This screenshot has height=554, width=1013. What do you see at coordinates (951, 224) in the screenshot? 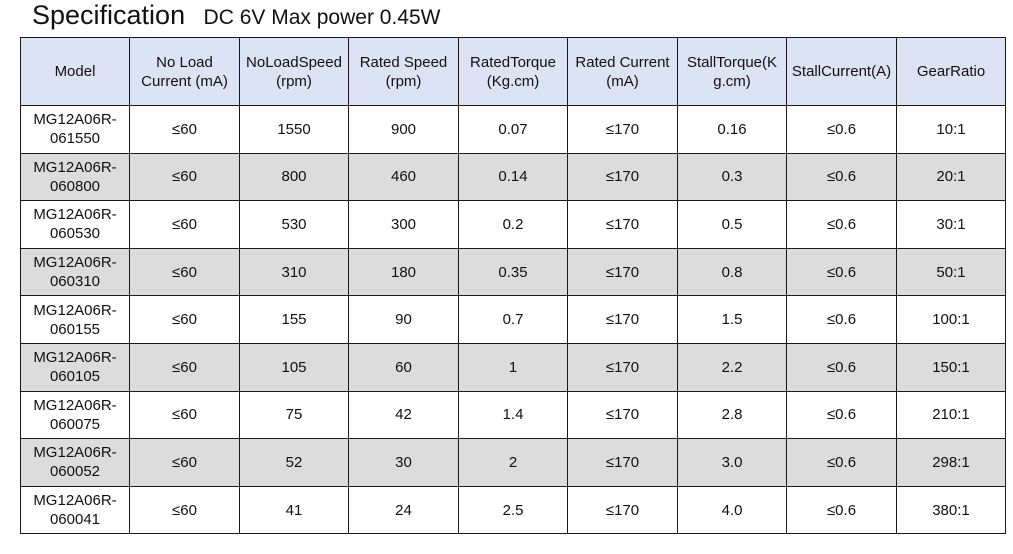
I see `cell-gear-ratio: 30:1` at bounding box center [951, 224].